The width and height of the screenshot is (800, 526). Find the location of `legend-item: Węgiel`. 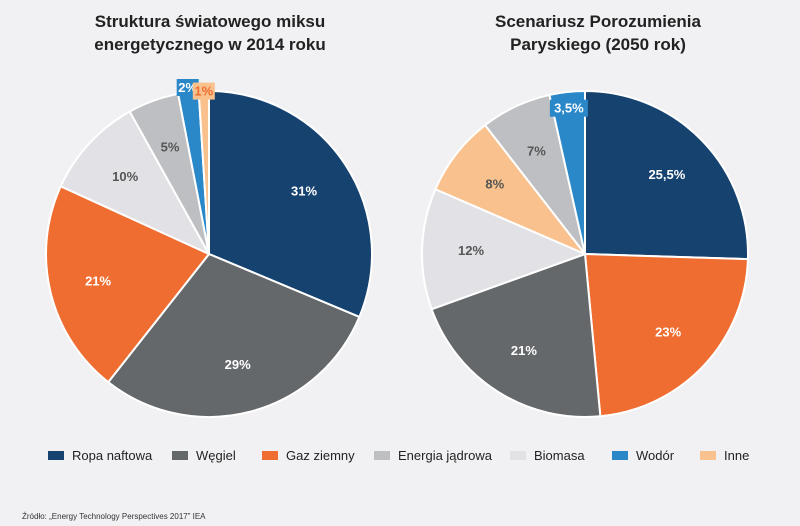

legend-item: Węgiel is located at coordinates (204, 455).